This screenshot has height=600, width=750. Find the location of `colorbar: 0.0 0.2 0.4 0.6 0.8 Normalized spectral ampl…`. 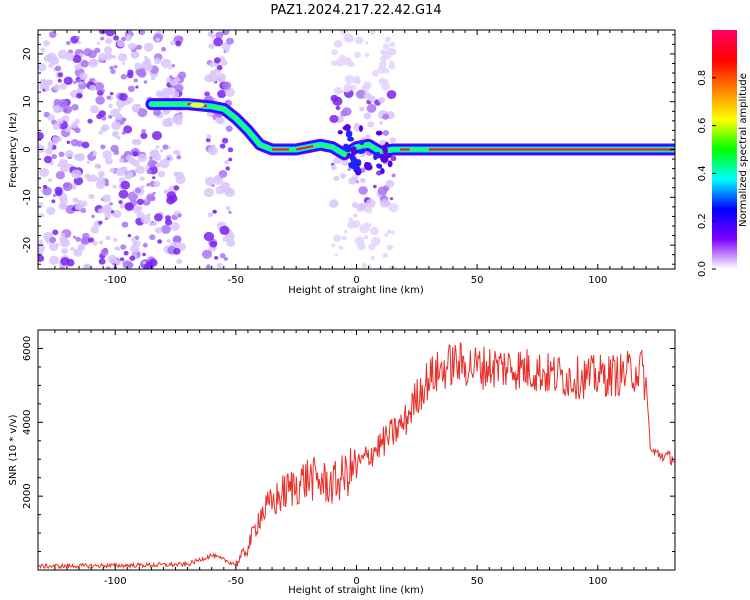

colorbar: 0.0 0.2 0.4 0.6 0.8 Normalized spectral ampl… is located at coordinates (723, 153).